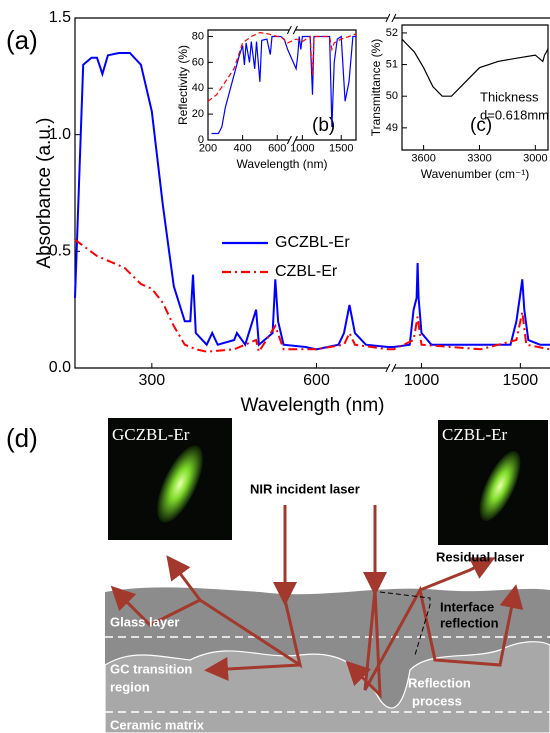 The image size is (550, 733). I want to click on y-tick-label: 50, so click(392, 96).